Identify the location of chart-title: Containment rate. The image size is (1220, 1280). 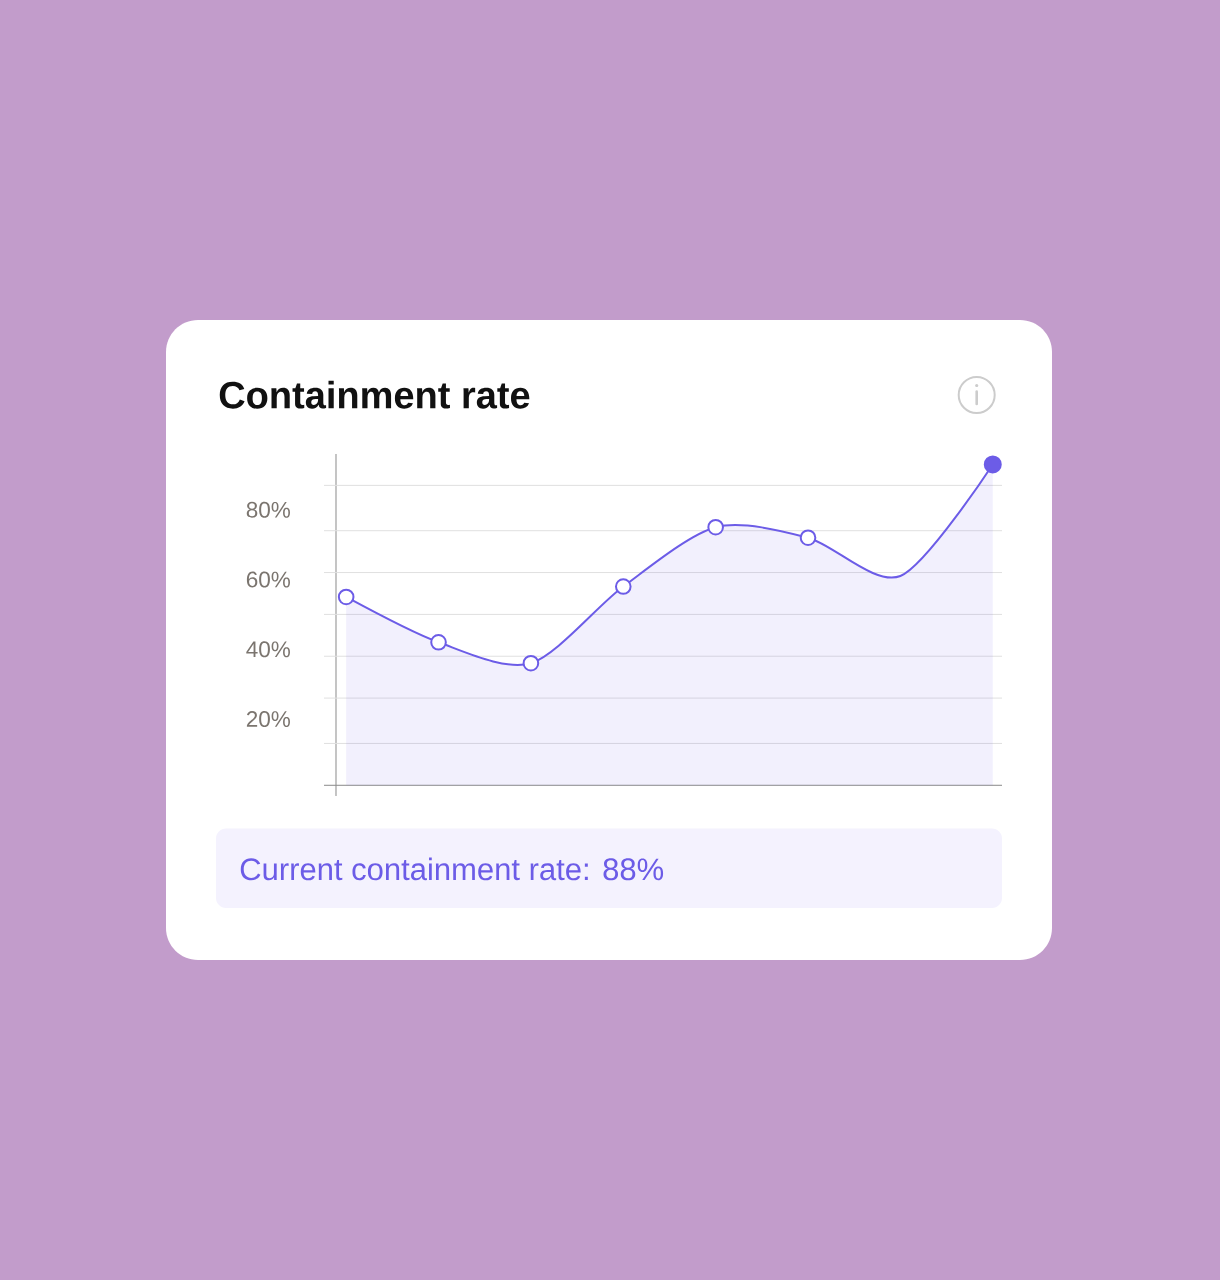
(374, 394).